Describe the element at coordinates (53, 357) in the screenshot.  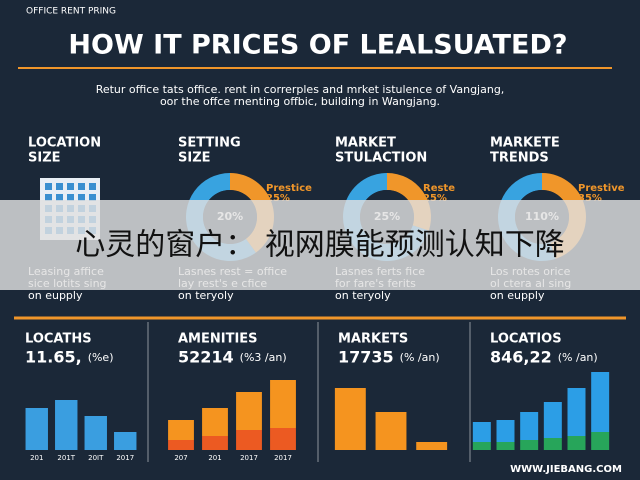
I see `panel-value: 11.65,` at that location.